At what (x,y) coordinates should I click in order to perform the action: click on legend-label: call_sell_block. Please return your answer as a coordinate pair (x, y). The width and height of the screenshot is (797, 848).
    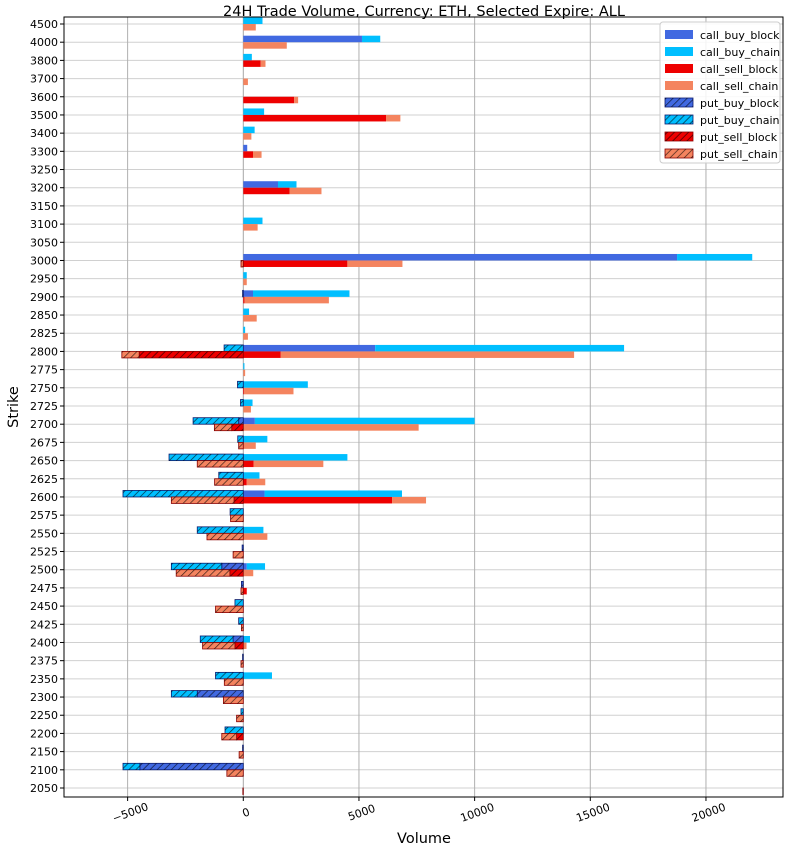
    Looking at the image, I should click on (739, 69).